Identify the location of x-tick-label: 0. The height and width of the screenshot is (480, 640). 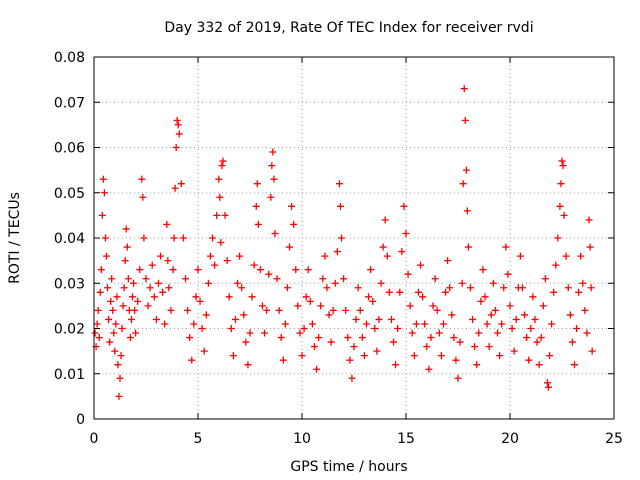
(94, 439).